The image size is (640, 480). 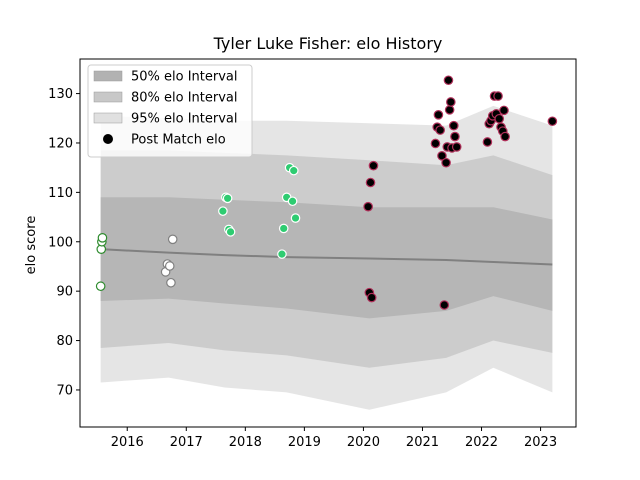 I want to click on y-tick-label: 90, so click(x=64, y=292).